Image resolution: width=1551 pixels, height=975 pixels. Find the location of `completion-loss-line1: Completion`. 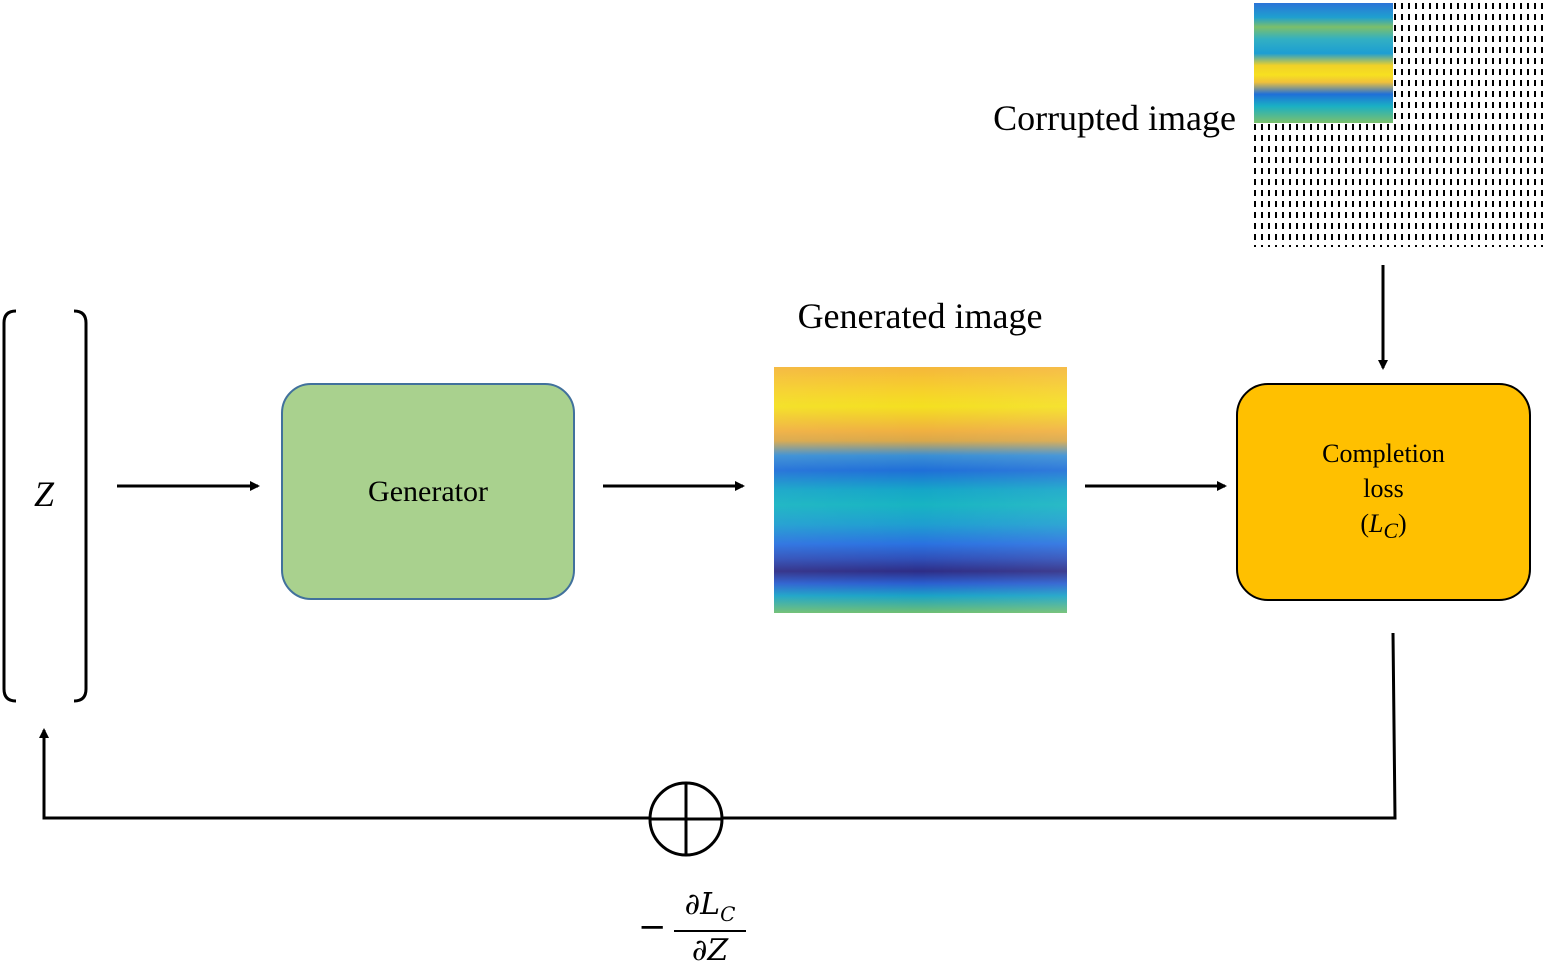

completion-loss-line1: Completion is located at coordinates (1383, 453).